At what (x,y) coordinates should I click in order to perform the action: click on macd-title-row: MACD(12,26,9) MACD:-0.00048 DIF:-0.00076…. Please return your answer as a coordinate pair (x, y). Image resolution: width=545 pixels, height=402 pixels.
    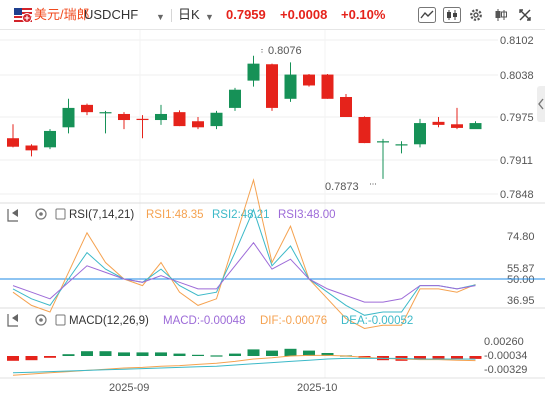
    Looking at the image, I should click on (210, 320).